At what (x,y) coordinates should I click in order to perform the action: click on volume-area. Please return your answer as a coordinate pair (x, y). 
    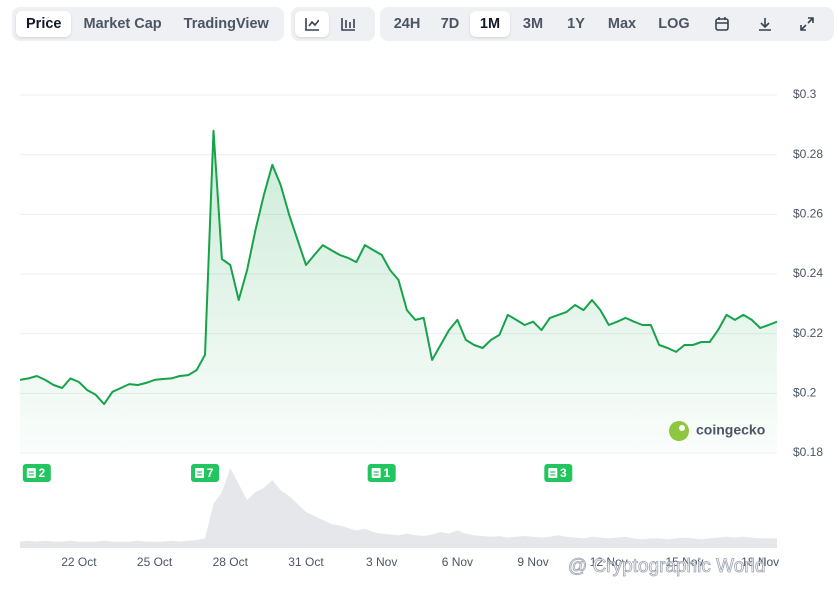
    Looking at the image, I should click on (398, 508).